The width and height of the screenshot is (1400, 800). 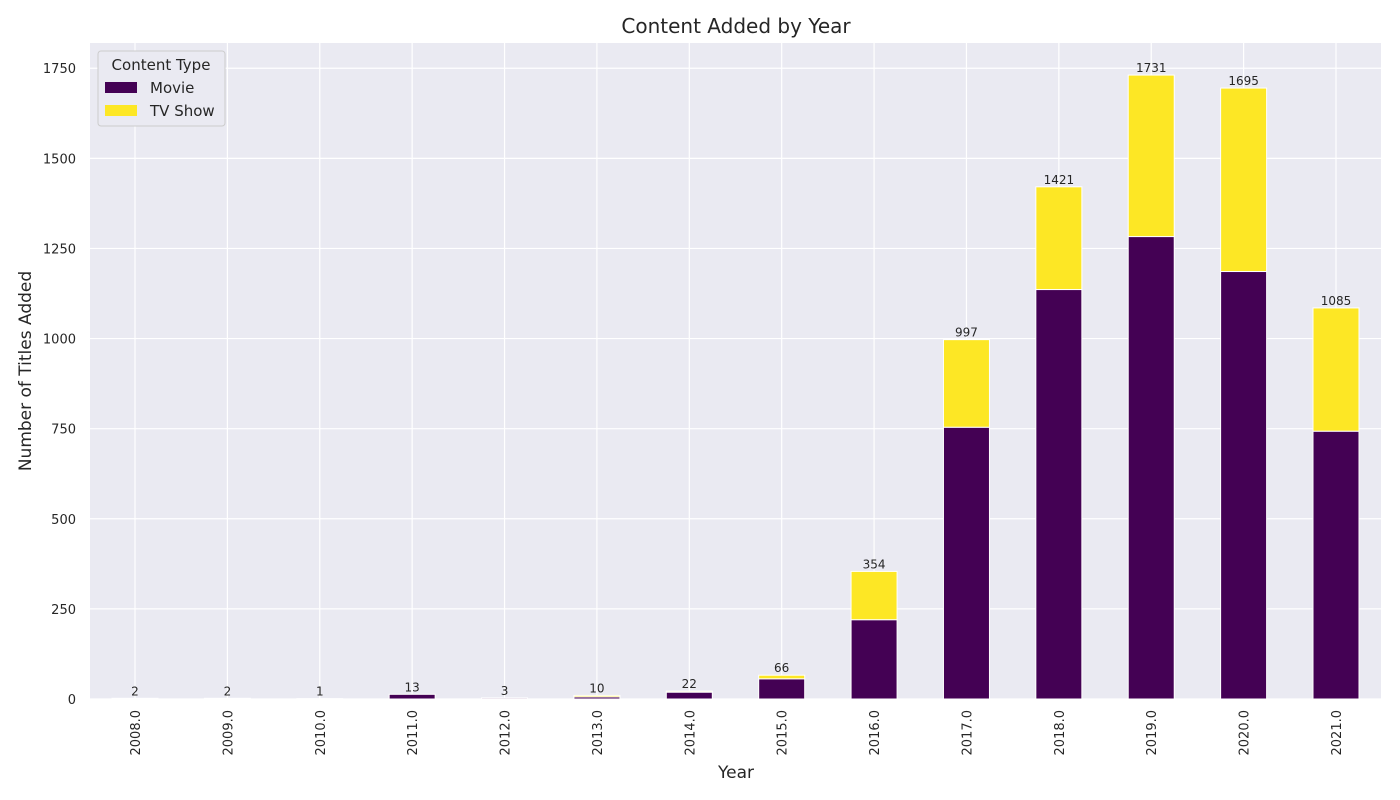 What do you see at coordinates (136, 733) in the screenshot?
I see `x-tick-label: 2008.0` at bounding box center [136, 733].